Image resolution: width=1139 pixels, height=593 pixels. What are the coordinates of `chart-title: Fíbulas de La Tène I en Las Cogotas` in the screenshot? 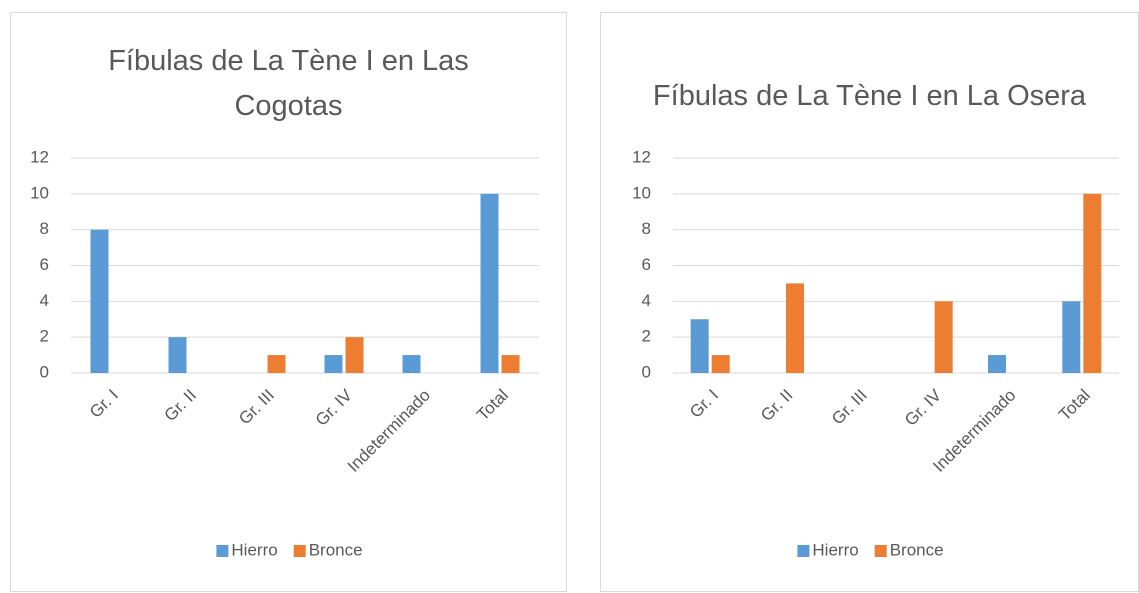 It's located at (288, 83).